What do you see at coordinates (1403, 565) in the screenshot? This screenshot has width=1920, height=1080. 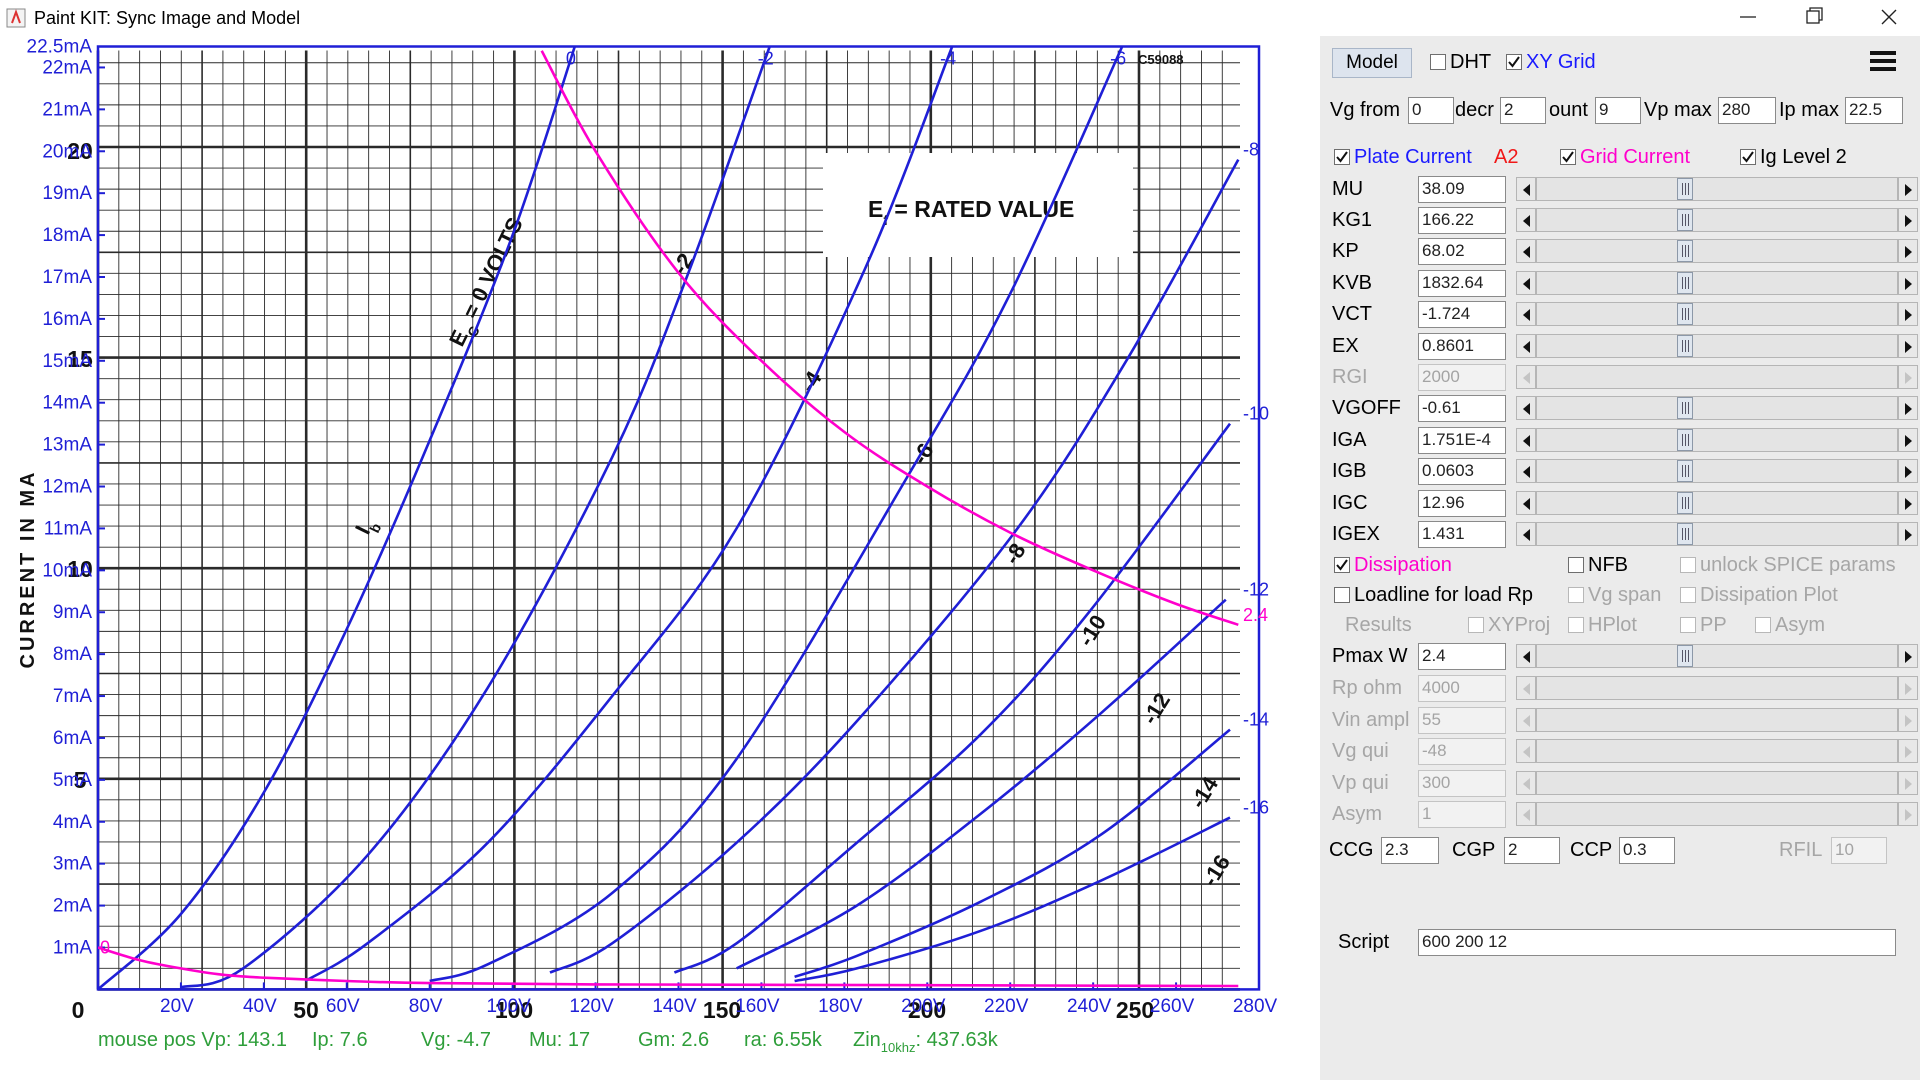 I see `label: Dissipation` at bounding box center [1403, 565].